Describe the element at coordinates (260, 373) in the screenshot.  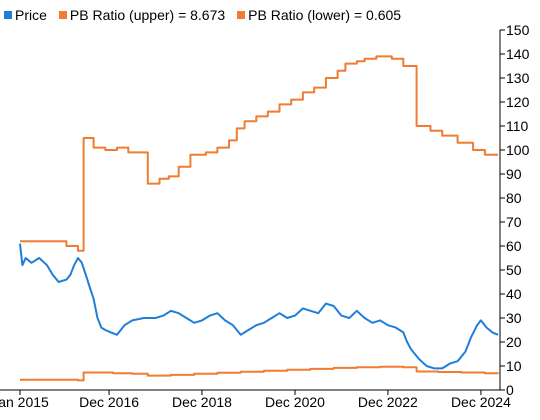
I see `series-line-pb-lower` at that location.